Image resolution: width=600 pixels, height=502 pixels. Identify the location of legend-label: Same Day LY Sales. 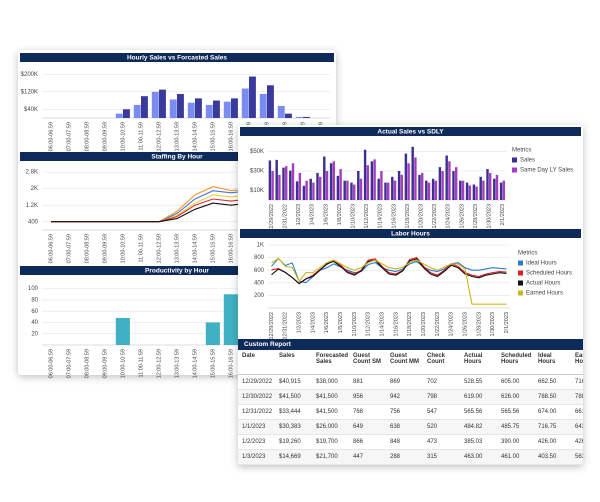
(546, 171).